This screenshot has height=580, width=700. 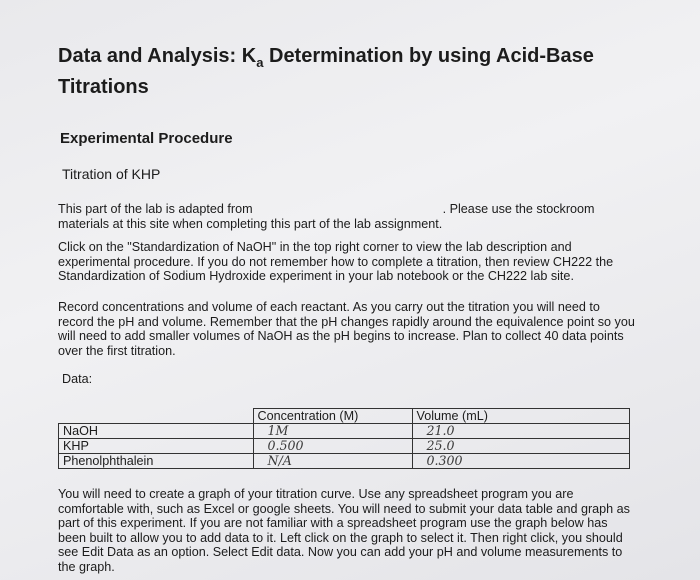 What do you see at coordinates (77, 379) in the screenshot?
I see `data-label: Data:` at bounding box center [77, 379].